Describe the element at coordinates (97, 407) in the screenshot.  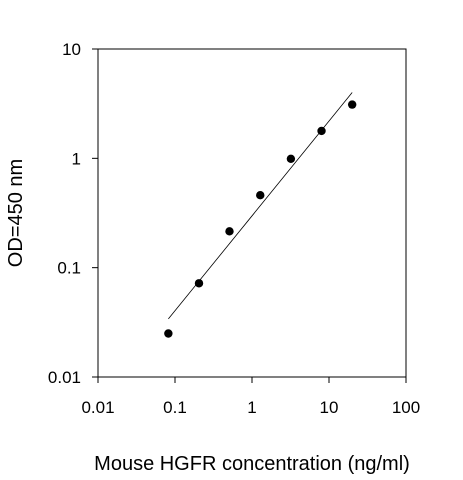
I see `x-tick-label: 0.01` at that location.